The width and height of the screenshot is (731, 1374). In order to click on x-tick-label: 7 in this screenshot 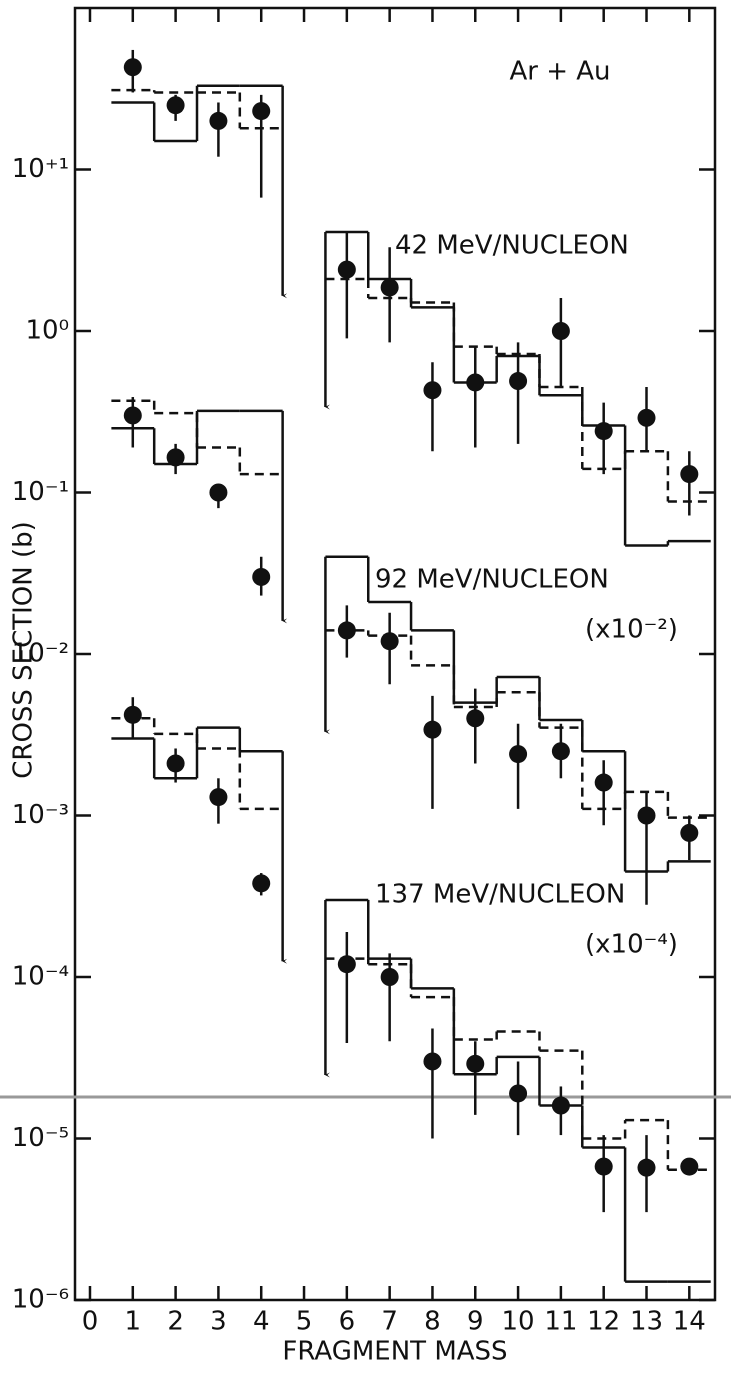, I will do `click(389, 1322)`.